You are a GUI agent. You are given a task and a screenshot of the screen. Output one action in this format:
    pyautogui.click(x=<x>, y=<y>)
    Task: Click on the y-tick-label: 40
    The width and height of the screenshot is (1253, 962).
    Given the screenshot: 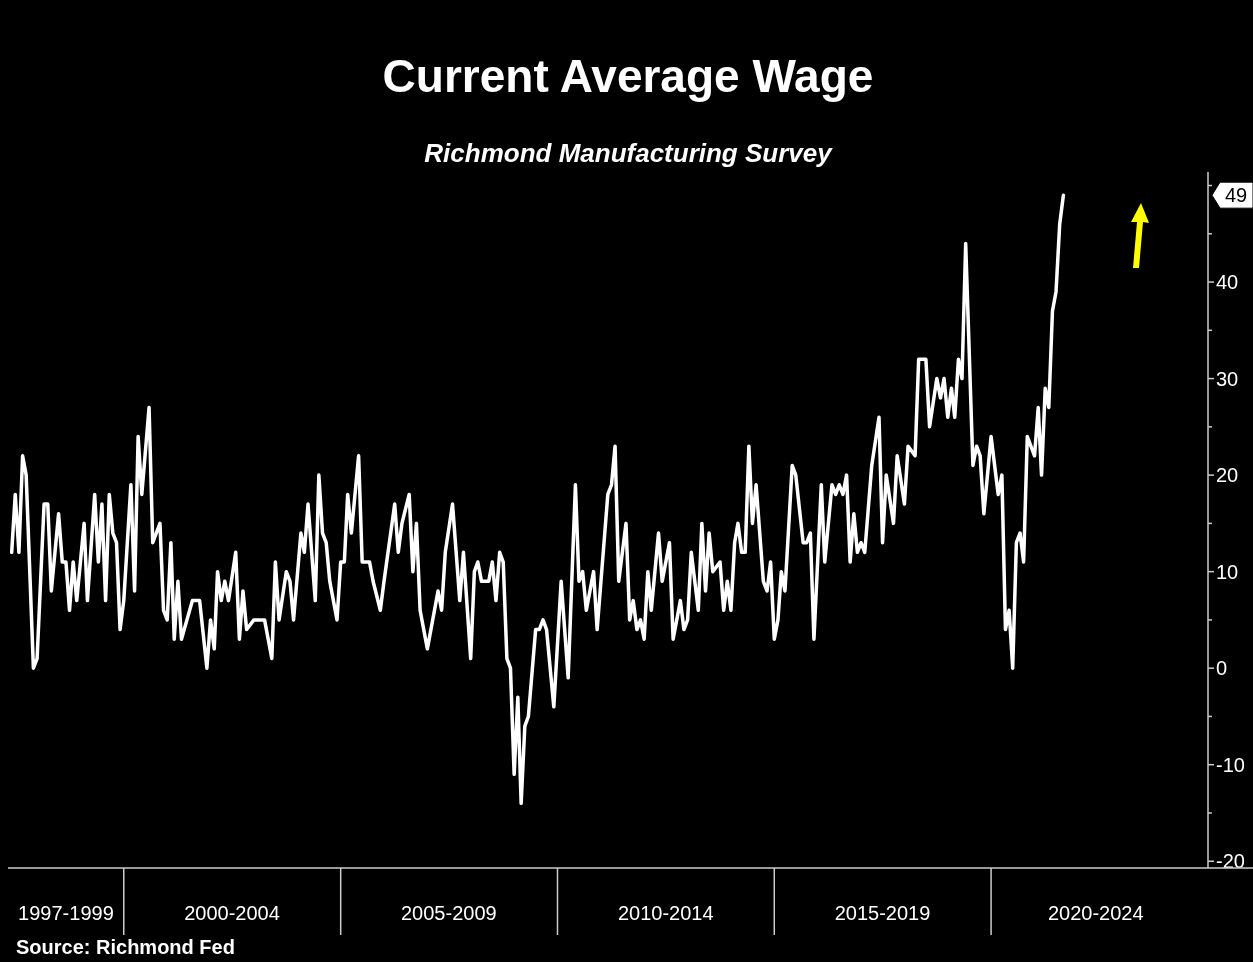 What is the action you would take?
    pyautogui.click(x=1227, y=282)
    